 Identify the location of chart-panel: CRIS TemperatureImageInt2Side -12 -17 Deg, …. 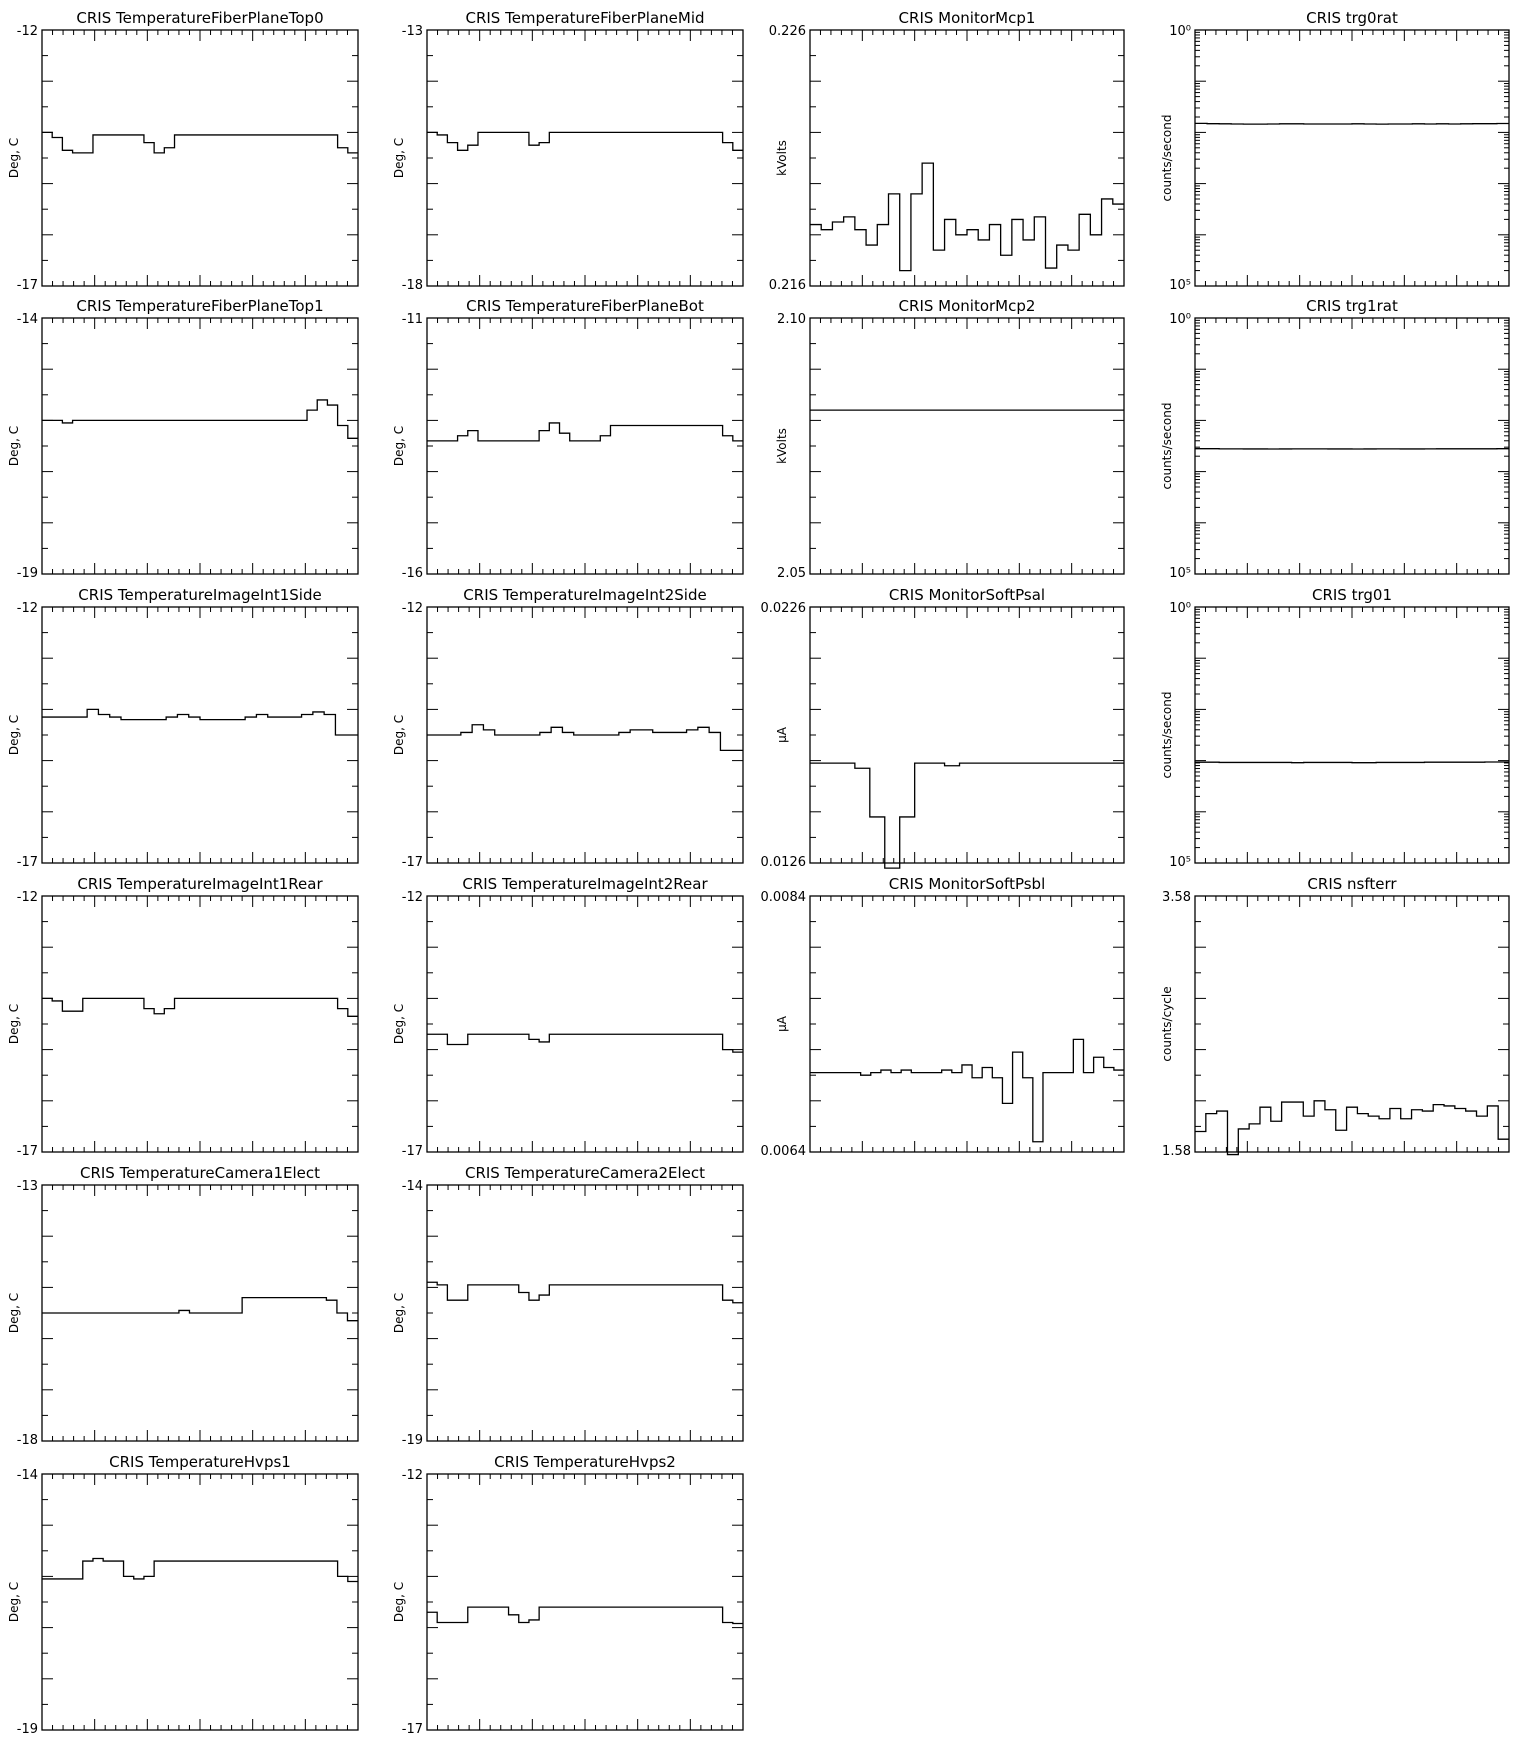
(568, 728).